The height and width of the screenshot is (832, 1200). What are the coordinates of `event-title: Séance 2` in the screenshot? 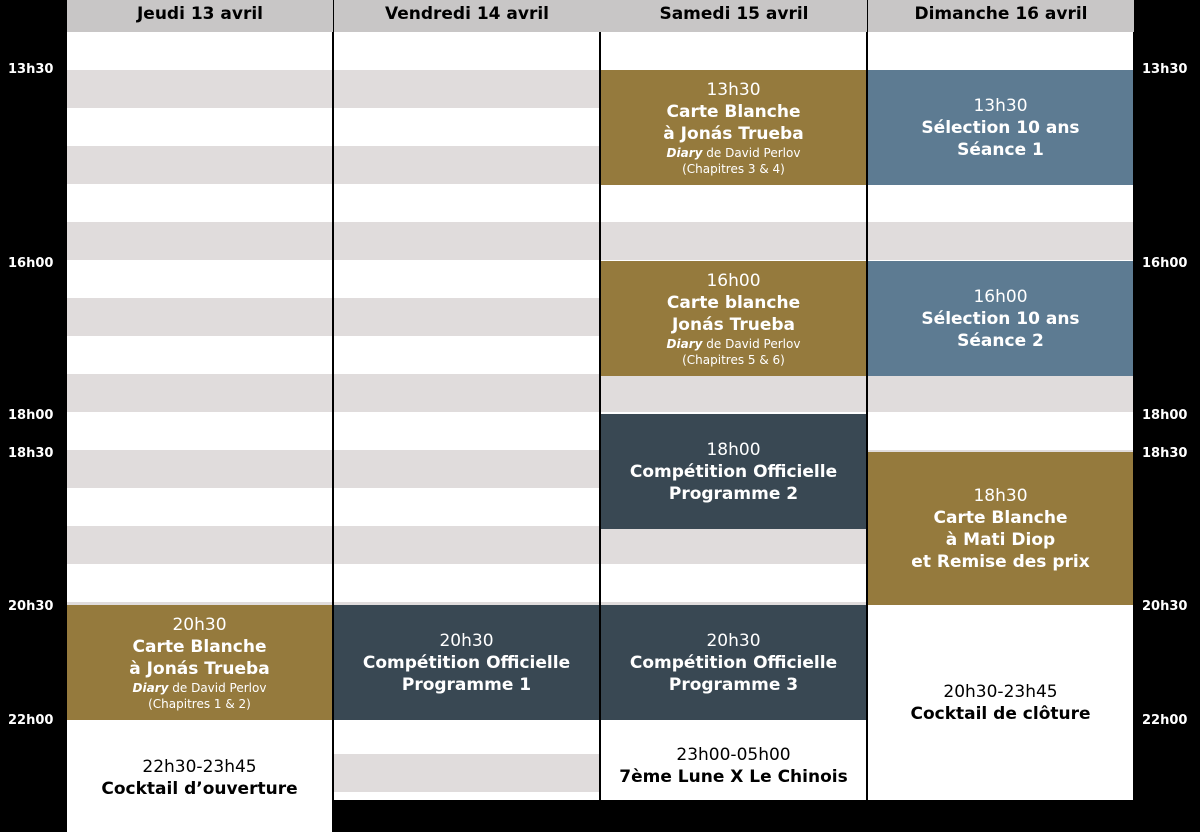 It's located at (1000, 340).